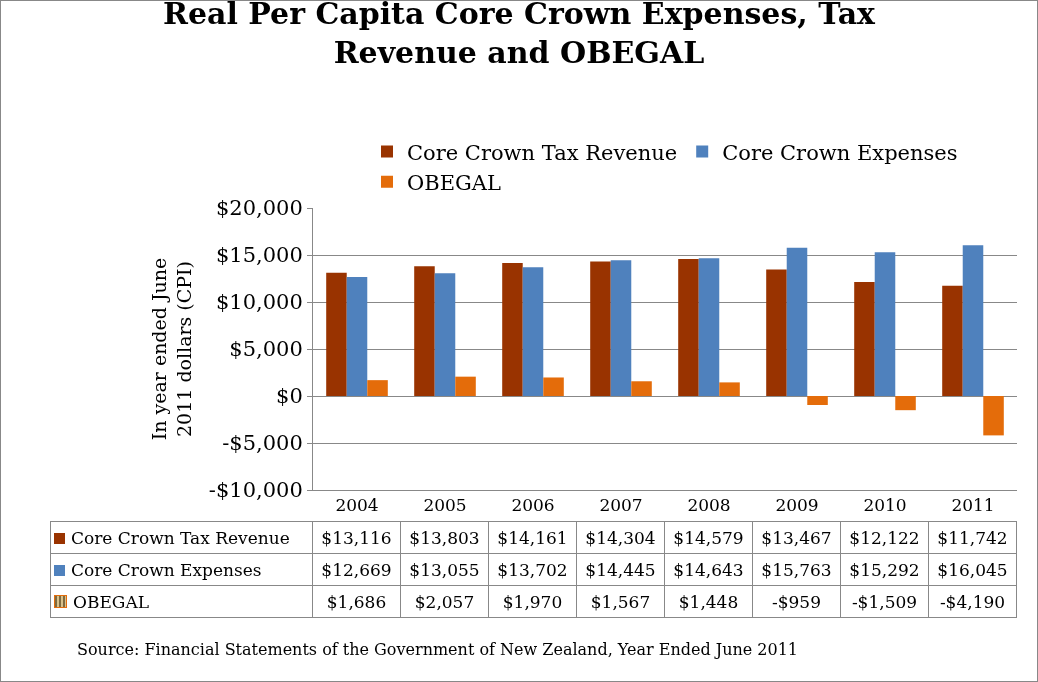 This screenshot has width=1038, height=682. What do you see at coordinates (708, 537) in the screenshot?
I see `data-label: $14,579` at bounding box center [708, 537].